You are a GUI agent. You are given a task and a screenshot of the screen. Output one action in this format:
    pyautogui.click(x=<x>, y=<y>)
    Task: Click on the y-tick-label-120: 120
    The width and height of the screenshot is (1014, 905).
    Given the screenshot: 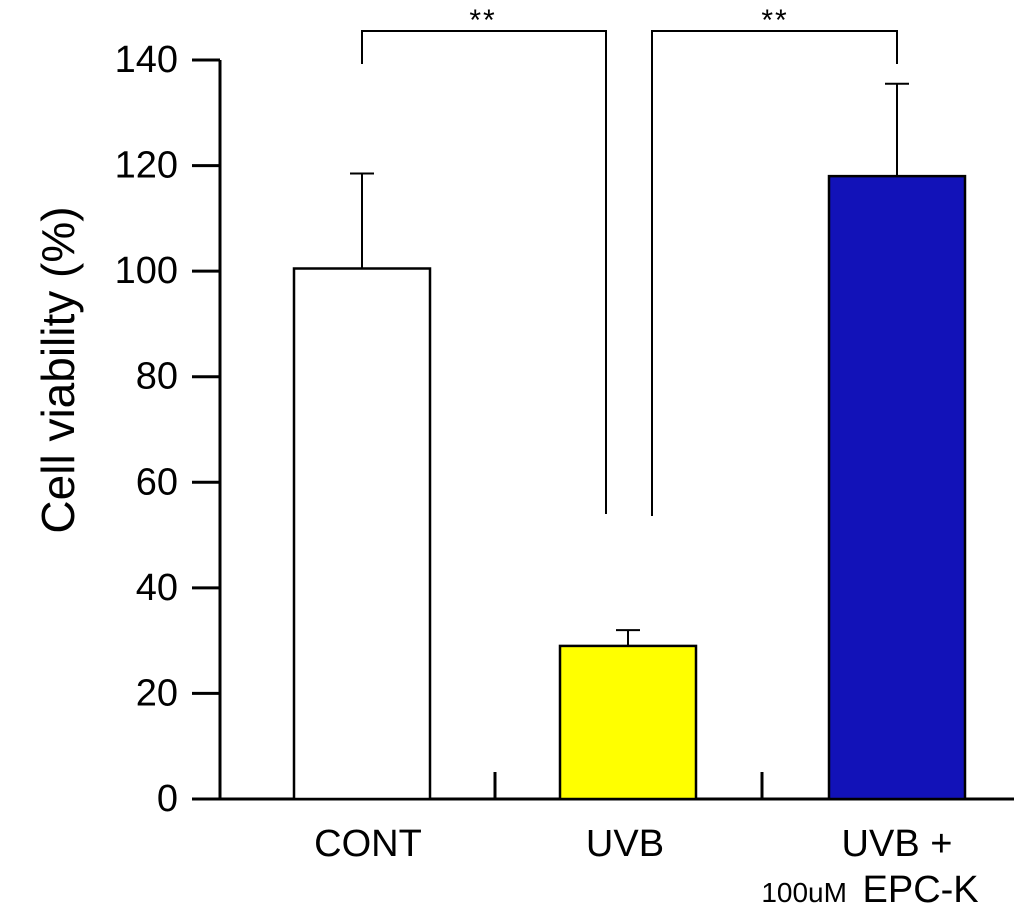 What is the action you would take?
    pyautogui.click(x=146, y=166)
    